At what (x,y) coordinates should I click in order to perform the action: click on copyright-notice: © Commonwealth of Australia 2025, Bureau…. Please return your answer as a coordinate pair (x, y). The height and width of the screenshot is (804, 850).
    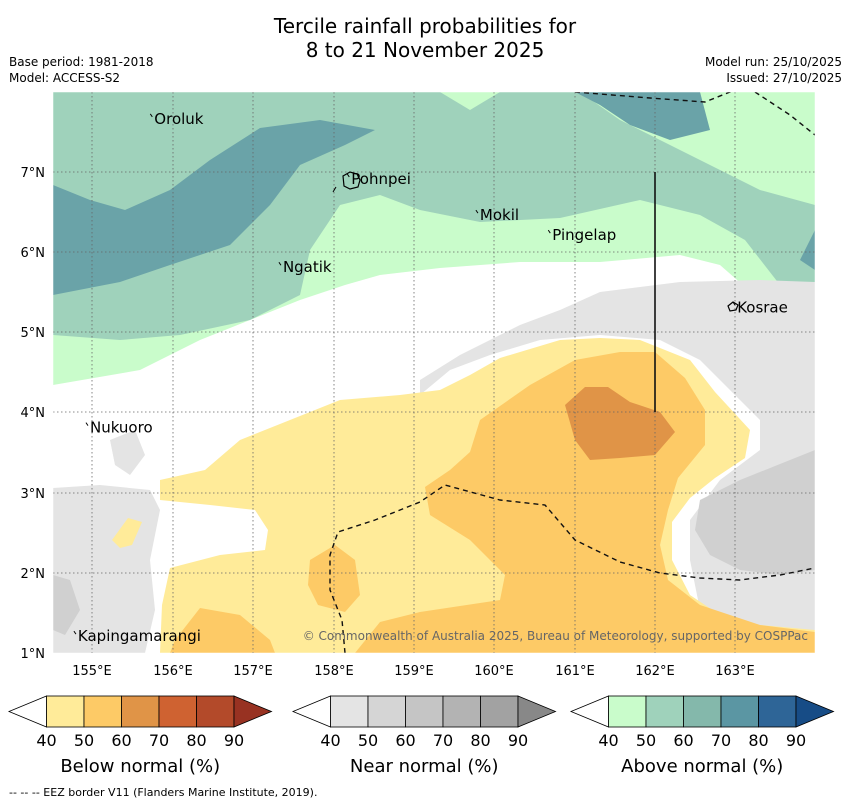
    Looking at the image, I should click on (555, 636).